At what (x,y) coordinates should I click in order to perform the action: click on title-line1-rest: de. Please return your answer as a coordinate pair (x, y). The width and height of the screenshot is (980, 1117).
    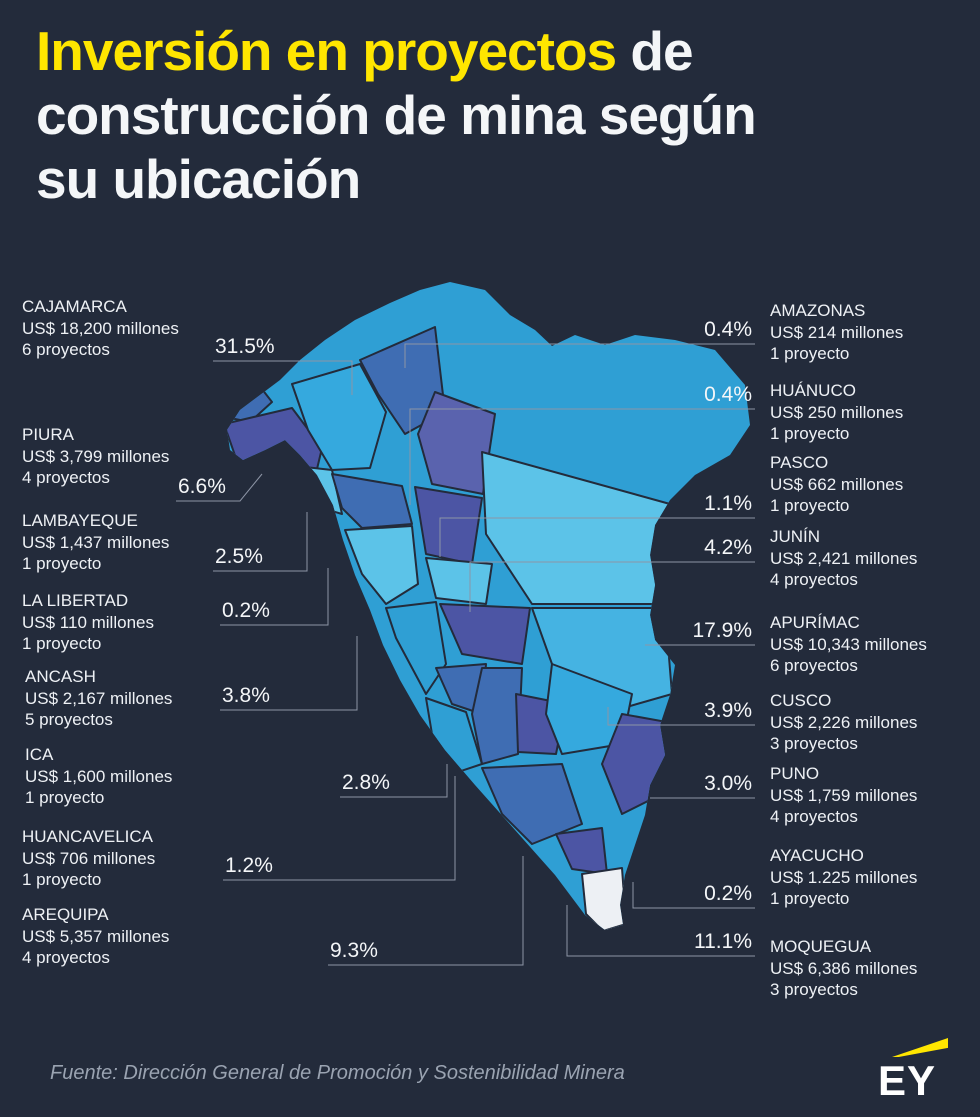
    Looking at the image, I should click on (654, 51).